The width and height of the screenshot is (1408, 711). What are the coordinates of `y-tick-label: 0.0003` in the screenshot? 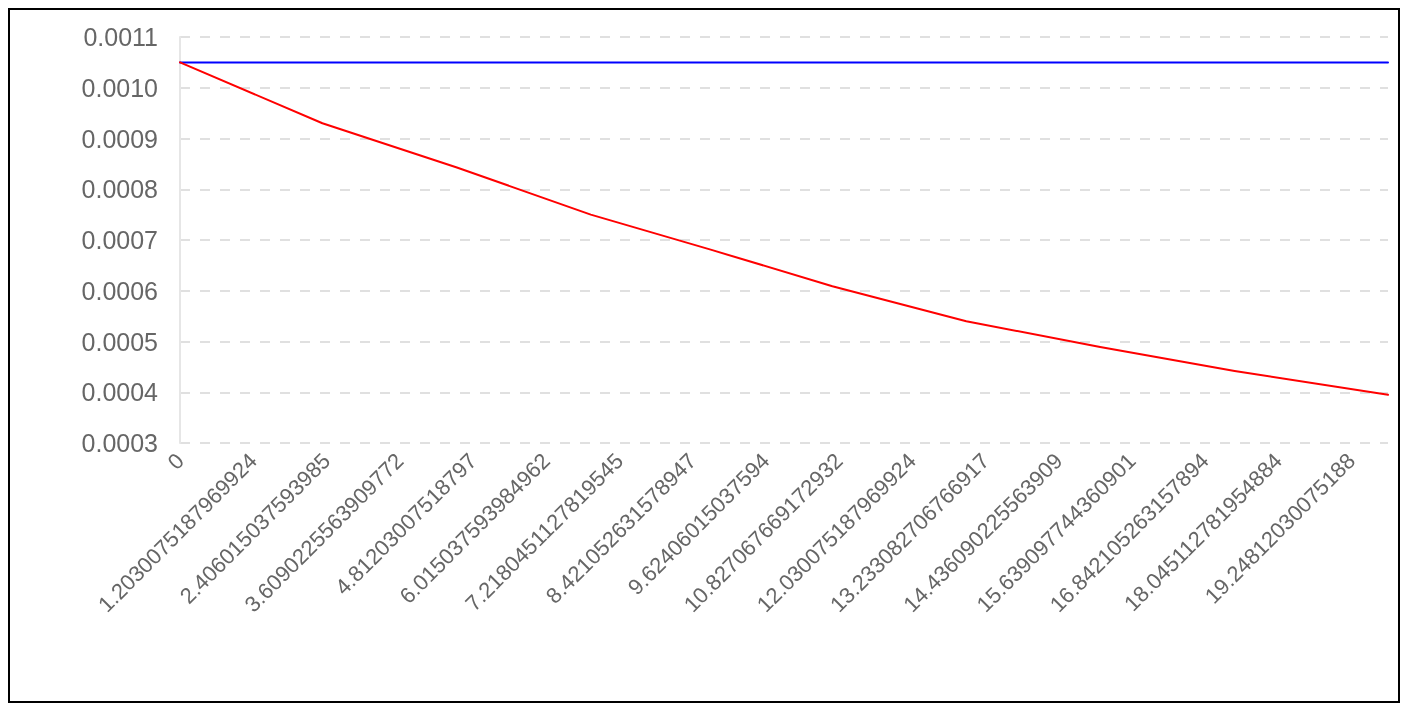 It's located at (119, 443).